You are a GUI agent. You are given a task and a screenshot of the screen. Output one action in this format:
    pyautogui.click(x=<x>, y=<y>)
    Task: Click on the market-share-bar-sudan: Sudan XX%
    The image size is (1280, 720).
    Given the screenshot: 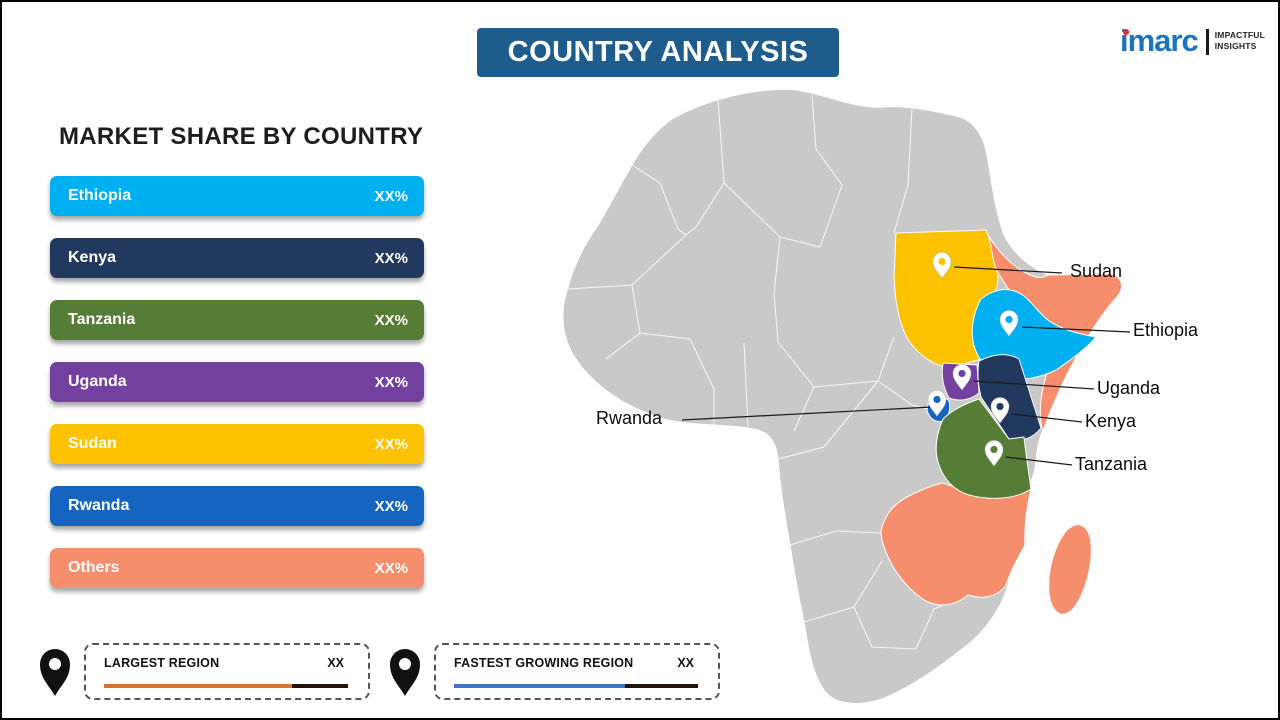 What is the action you would take?
    pyautogui.click(x=237, y=444)
    